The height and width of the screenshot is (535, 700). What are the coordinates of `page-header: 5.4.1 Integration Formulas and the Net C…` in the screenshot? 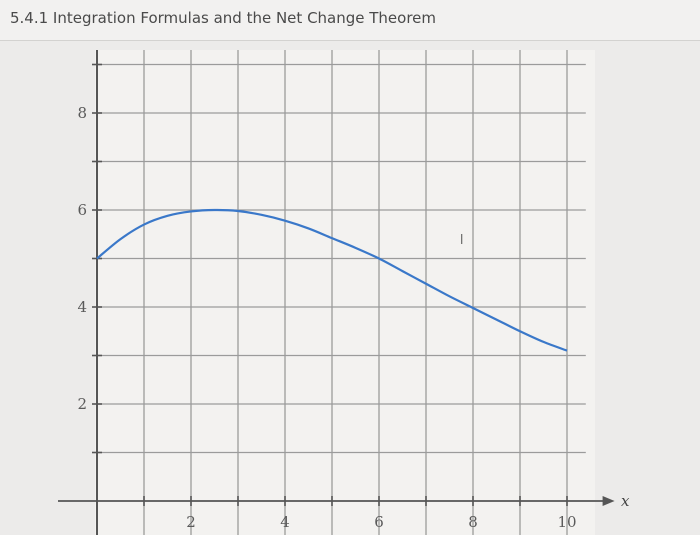 It's located at (350, 20).